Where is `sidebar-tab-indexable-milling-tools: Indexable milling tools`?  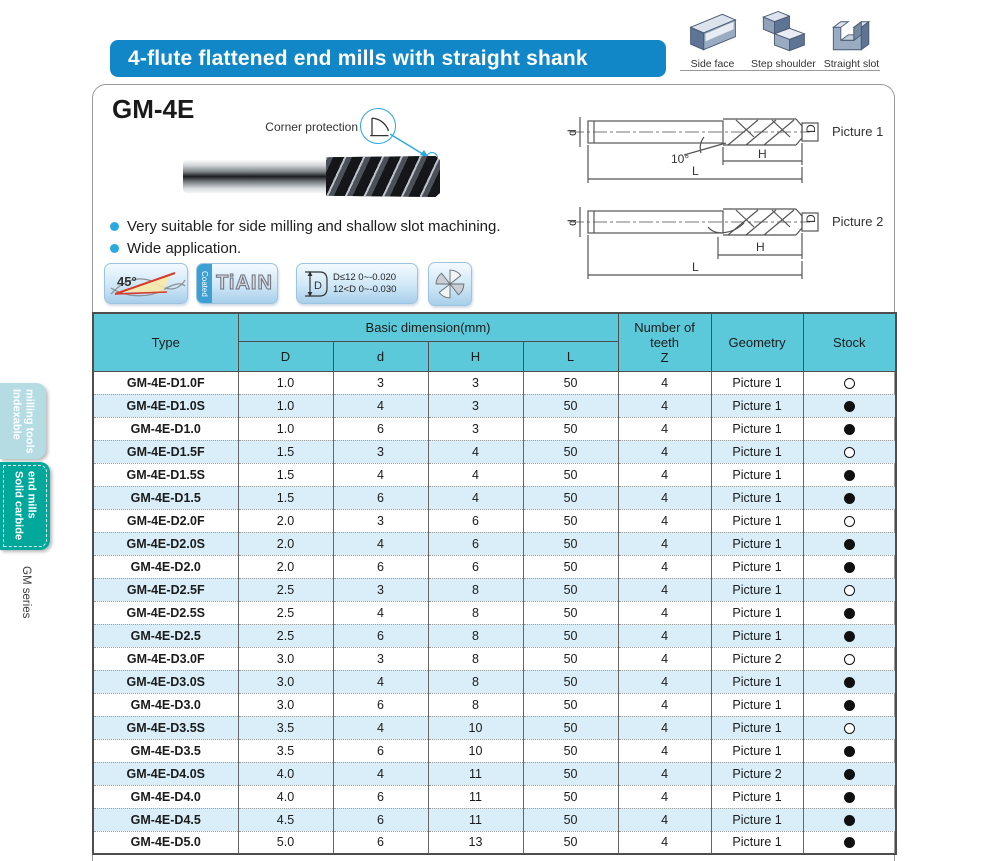
sidebar-tab-indexable-milling-tools: Indexable milling tools is located at coordinates (23, 421).